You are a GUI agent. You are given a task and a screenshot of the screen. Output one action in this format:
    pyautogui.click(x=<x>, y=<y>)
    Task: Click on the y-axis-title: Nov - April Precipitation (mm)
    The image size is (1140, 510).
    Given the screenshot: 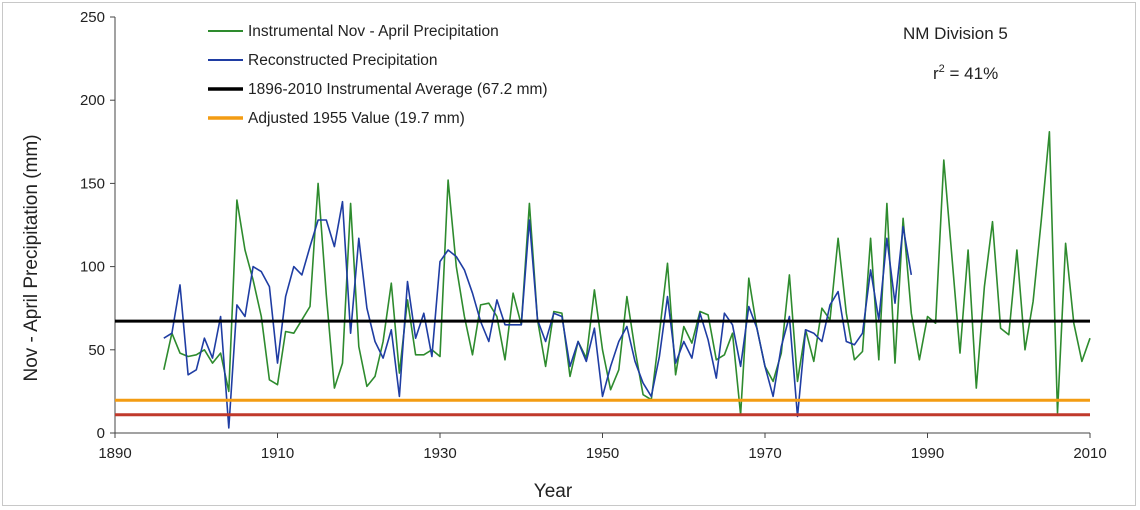 What is the action you would take?
    pyautogui.click(x=31, y=257)
    